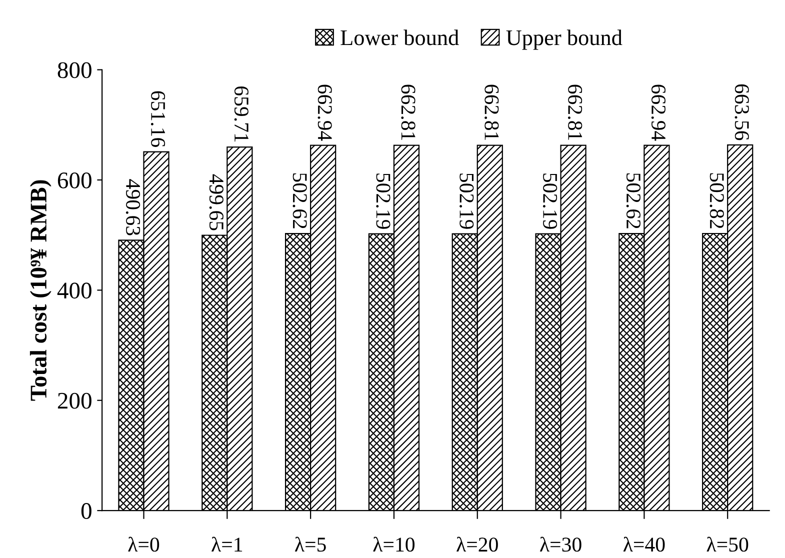 The width and height of the screenshot is (785, 558). What do you see at coordinates (41, 290) in the screenshot?
I see `y-axis-title: Total cost (10⁹¥ RMB)` at bounding box center [41, 290].